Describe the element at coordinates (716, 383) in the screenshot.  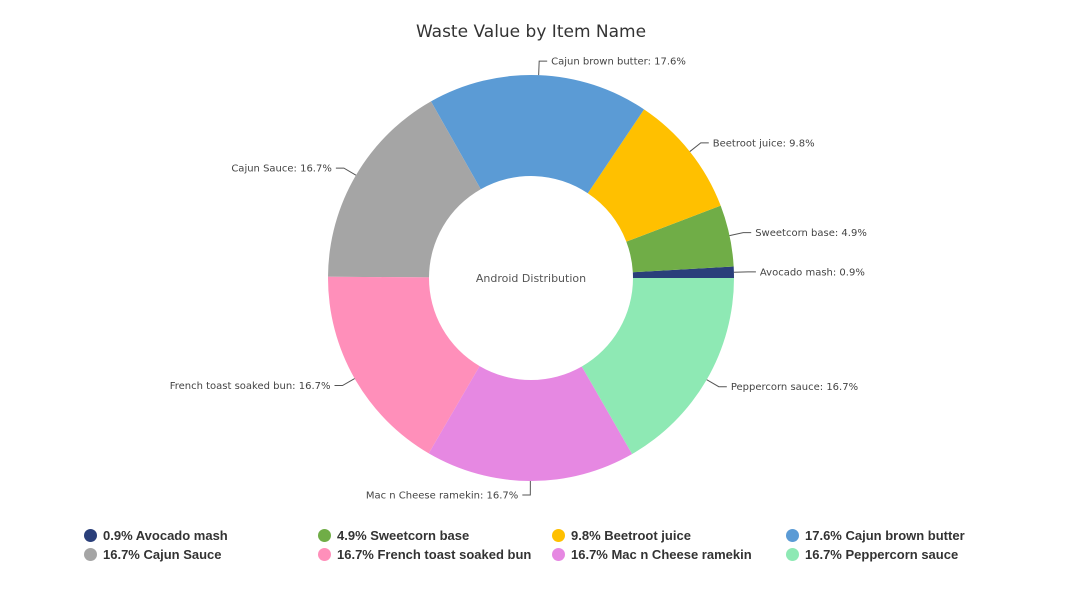
I see `leader-line-peppercorn-sauce` at that location.